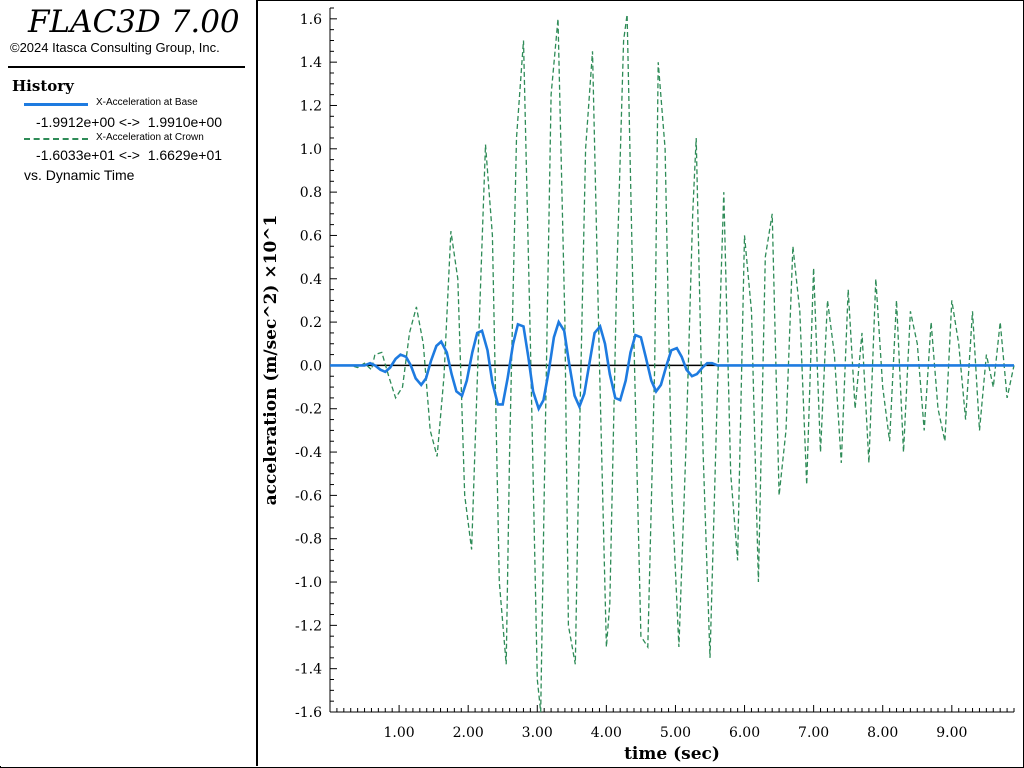 The height and width of the screenshot is (768, 1024). I want to click on y-tick-label: -1.2, so click(308, 626).